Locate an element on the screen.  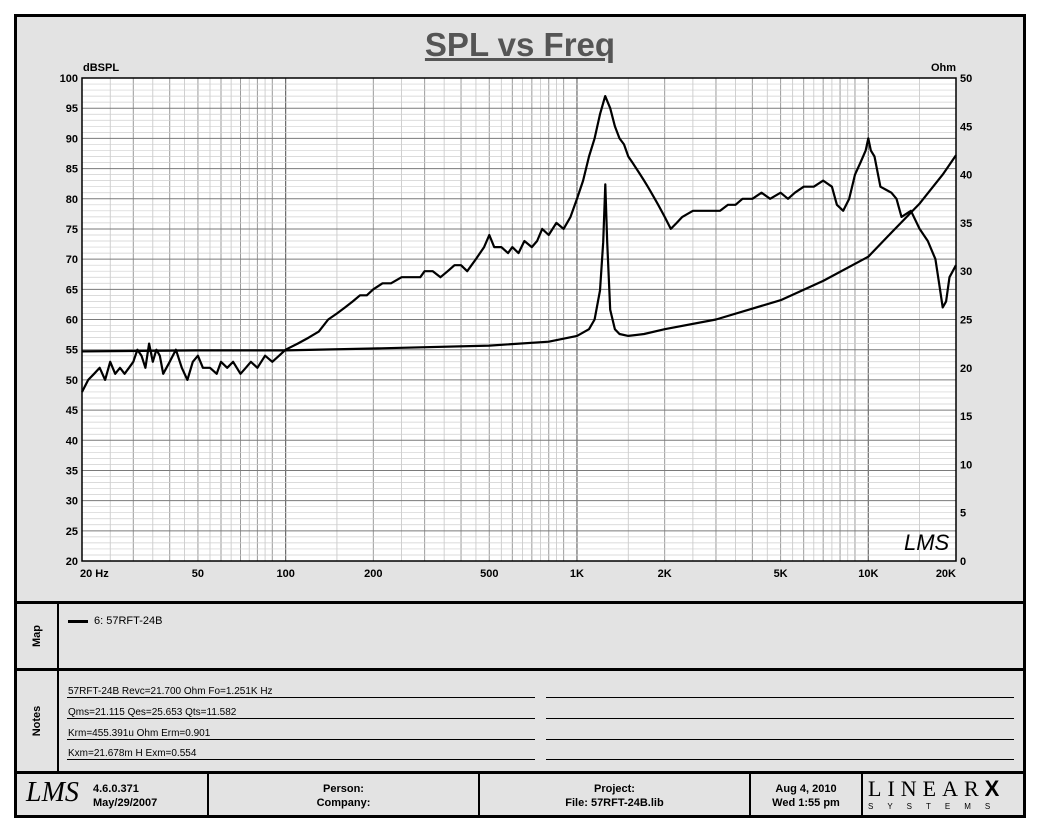
y-left-tick-label: 35 is located at coordinates (72, 471).